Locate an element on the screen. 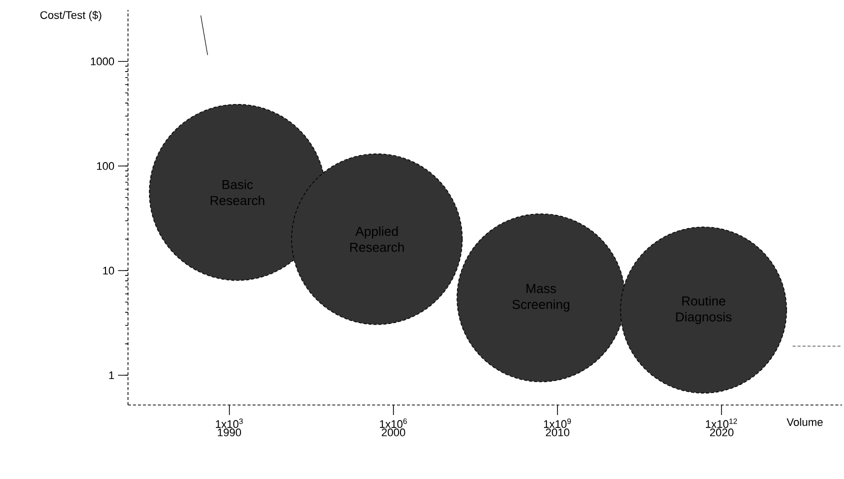  x-tick-label: 1x10$^{12}$ is located at coordinates (721, 423).